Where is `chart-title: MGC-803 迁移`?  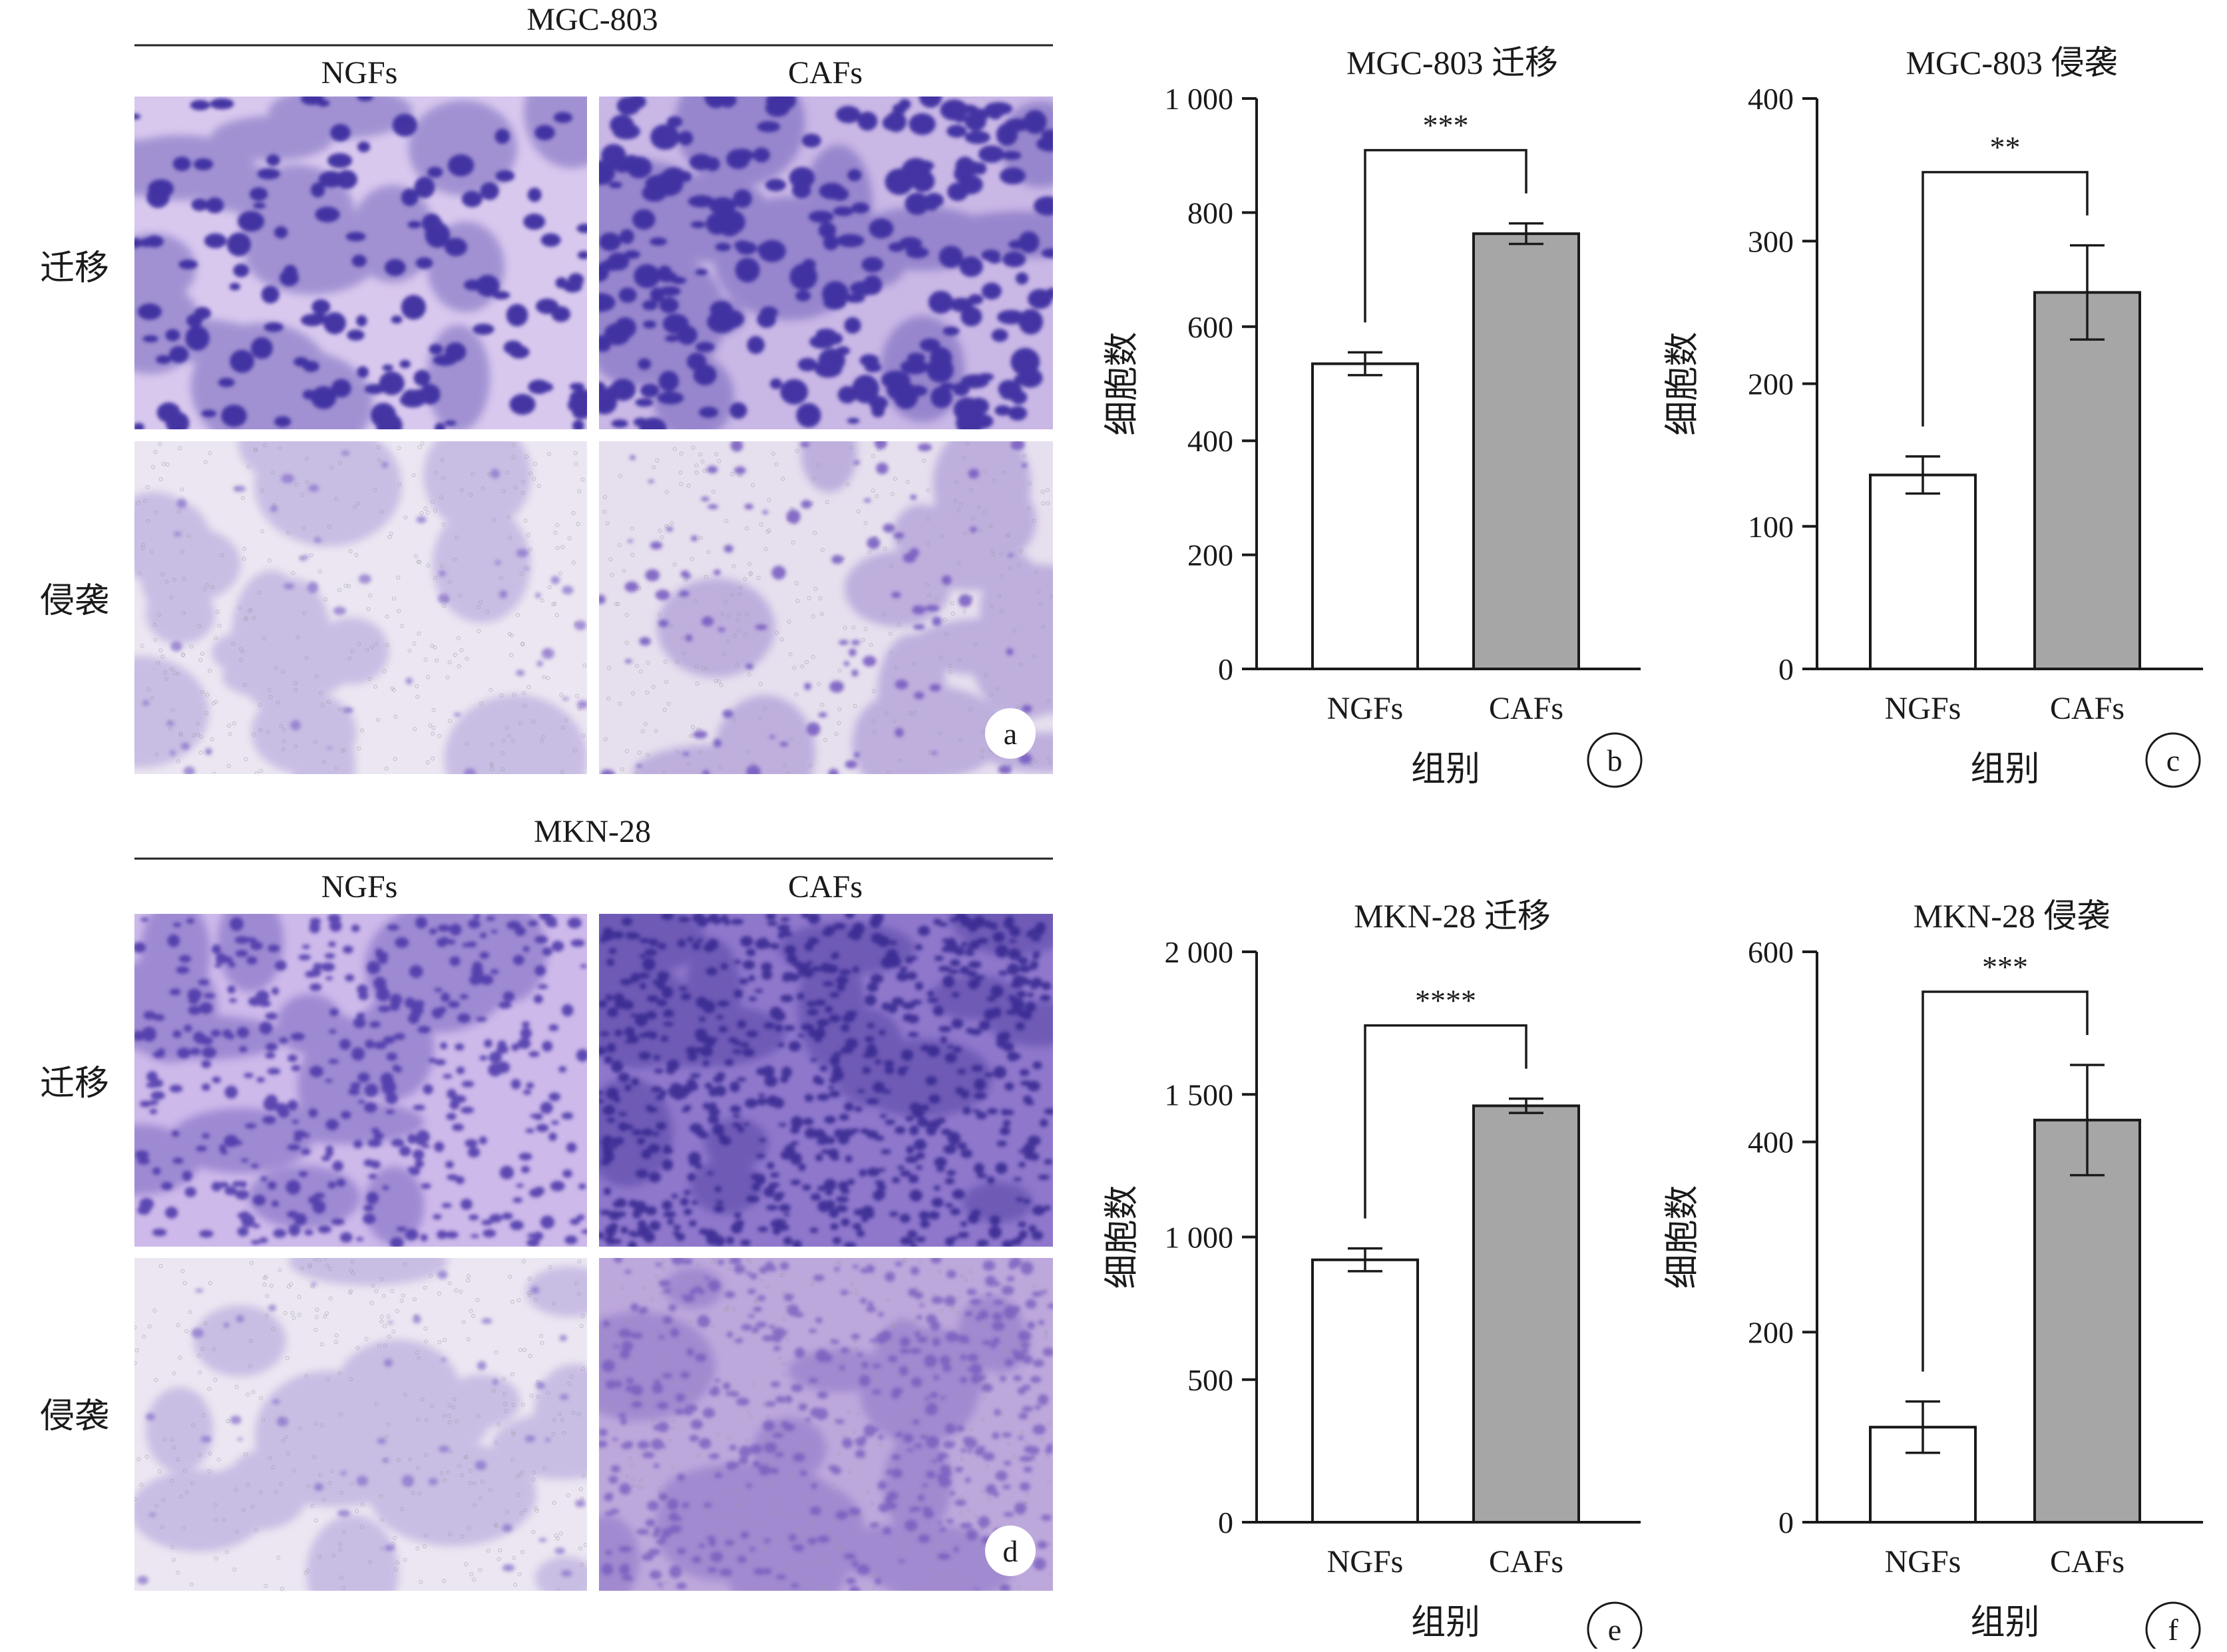 chart-title: MGC-803 迁移 is located at coordinates (1452, 63).